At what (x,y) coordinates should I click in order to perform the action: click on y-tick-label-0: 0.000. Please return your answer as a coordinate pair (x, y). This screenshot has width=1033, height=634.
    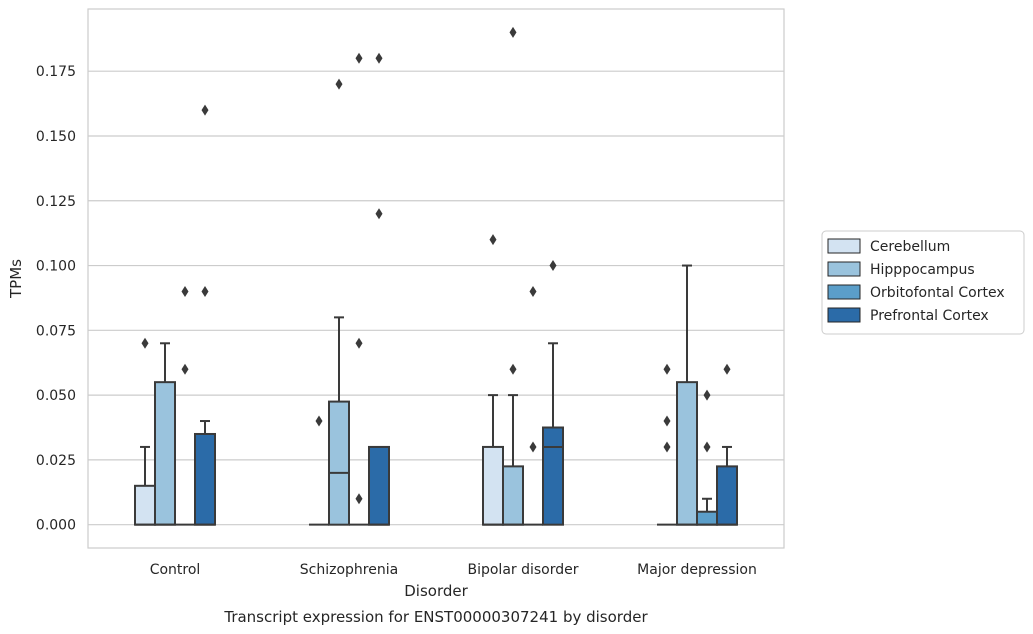
    Looking at the image, I should click on (56, 526).